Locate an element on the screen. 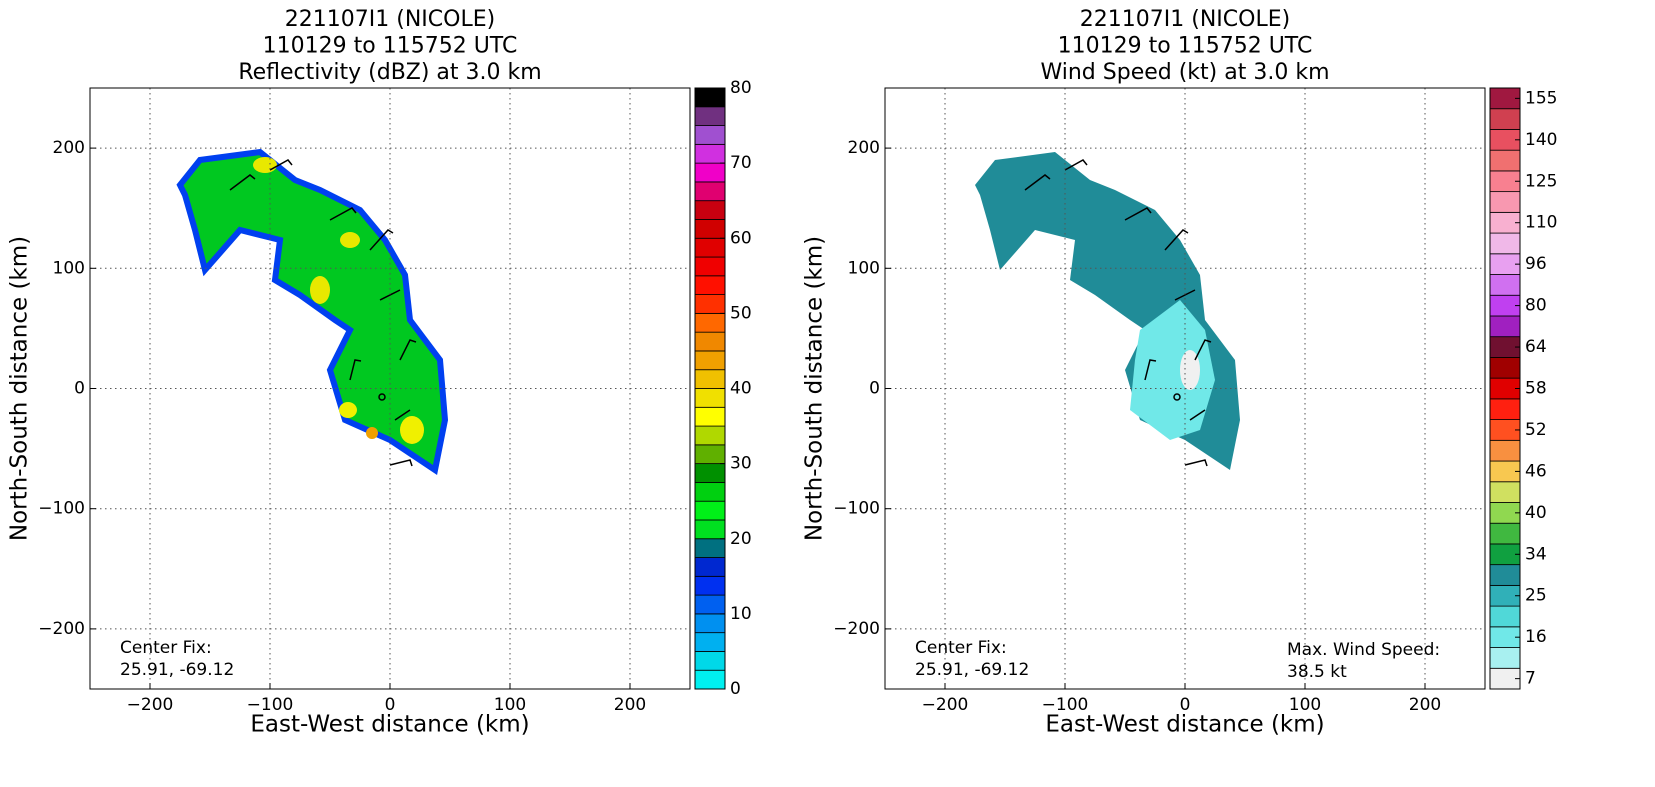 Image resolution: width=1655 pixels, height=787 pixels. colorbar-tick-label: 58 is located at coordinates (1536, 389).